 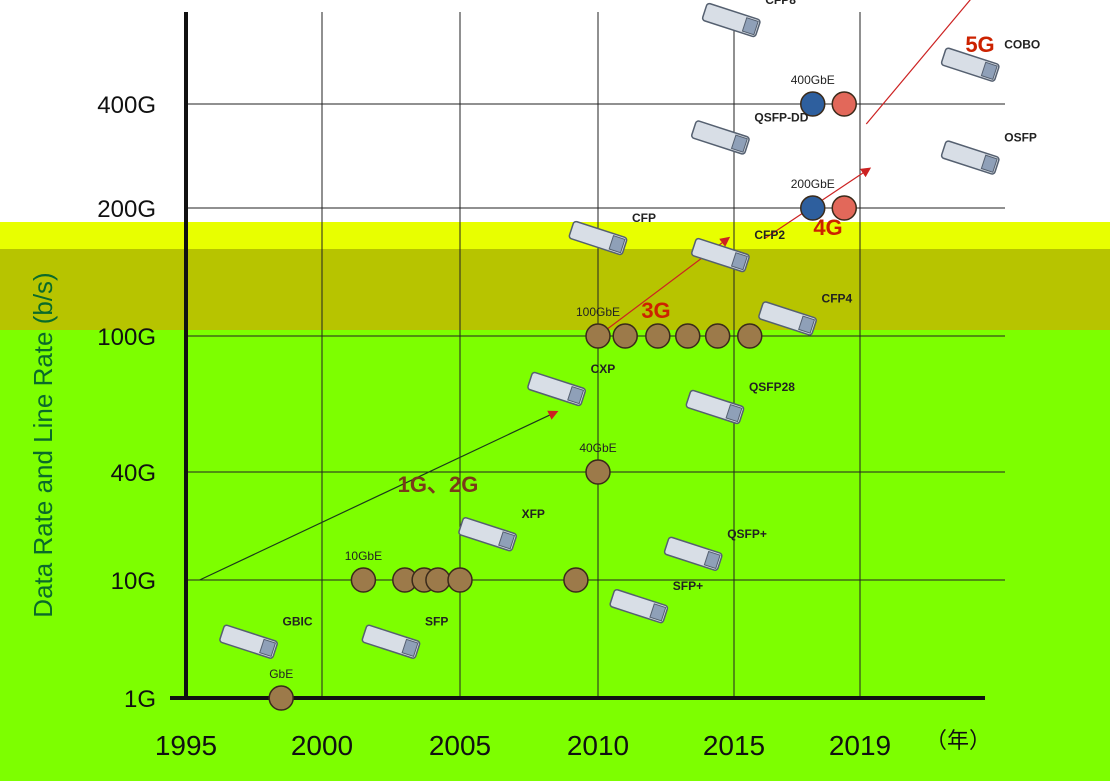 I want to click on milestone-label: 400GbE, so click(x=813, y=80).